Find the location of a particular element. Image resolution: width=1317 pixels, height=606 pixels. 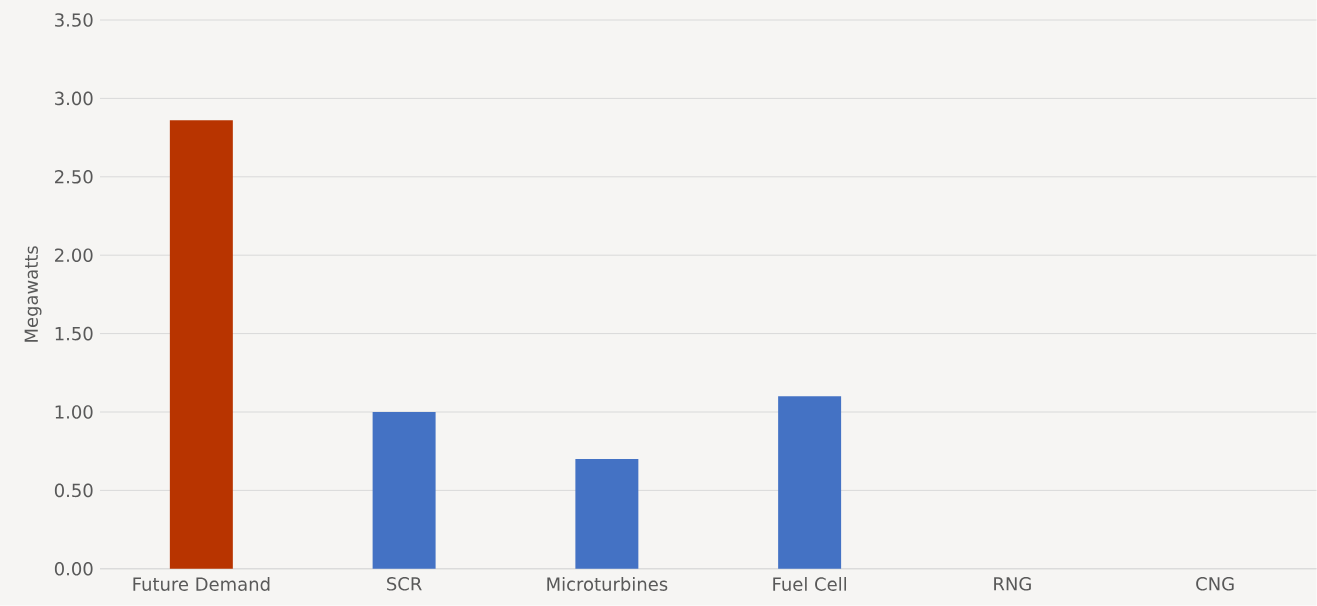

y-tick-label: 3.00 is located at coordinates (74, 98).